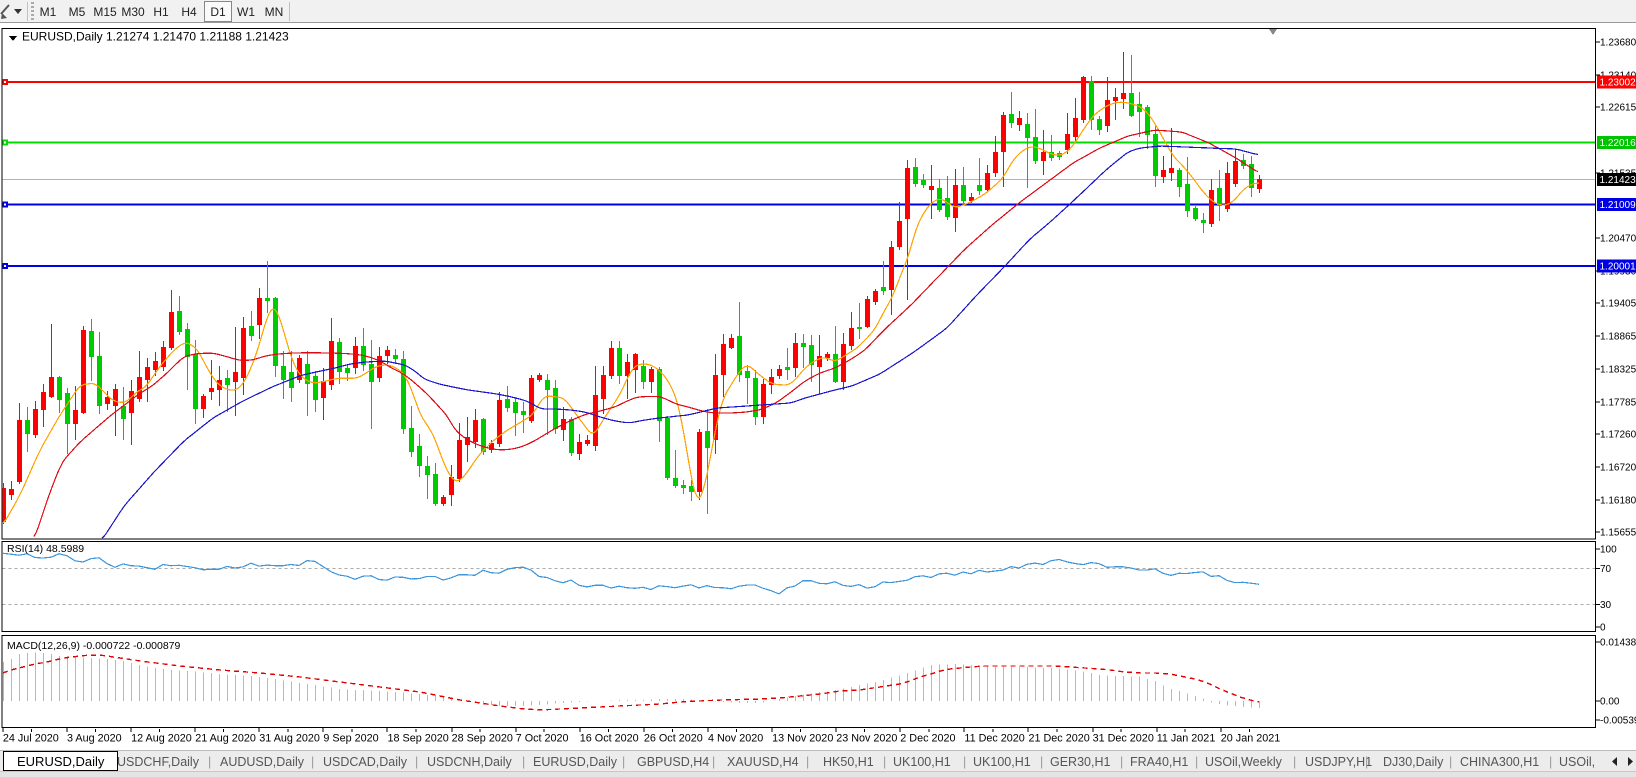 The height and width of the screenshot is (777, 1636). What do you see at coordinates (1618, 643) in the screenshot?
I see `svg-text: 0.014384` at bounding box center [1618, 643].